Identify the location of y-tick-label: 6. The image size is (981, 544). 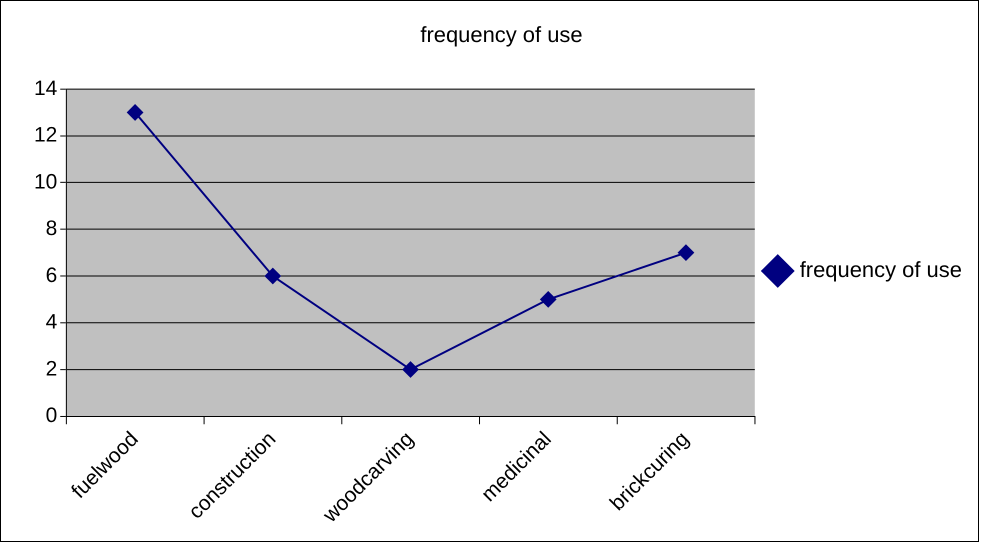
(52, 275).